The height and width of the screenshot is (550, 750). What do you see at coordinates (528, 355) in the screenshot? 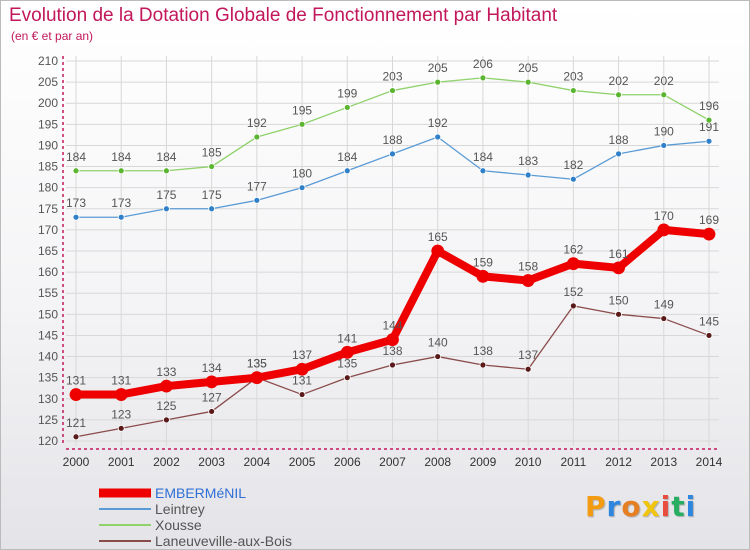
I see `data-label-laneuveville-aux-bois: 137` at bounding box center [528, 355].